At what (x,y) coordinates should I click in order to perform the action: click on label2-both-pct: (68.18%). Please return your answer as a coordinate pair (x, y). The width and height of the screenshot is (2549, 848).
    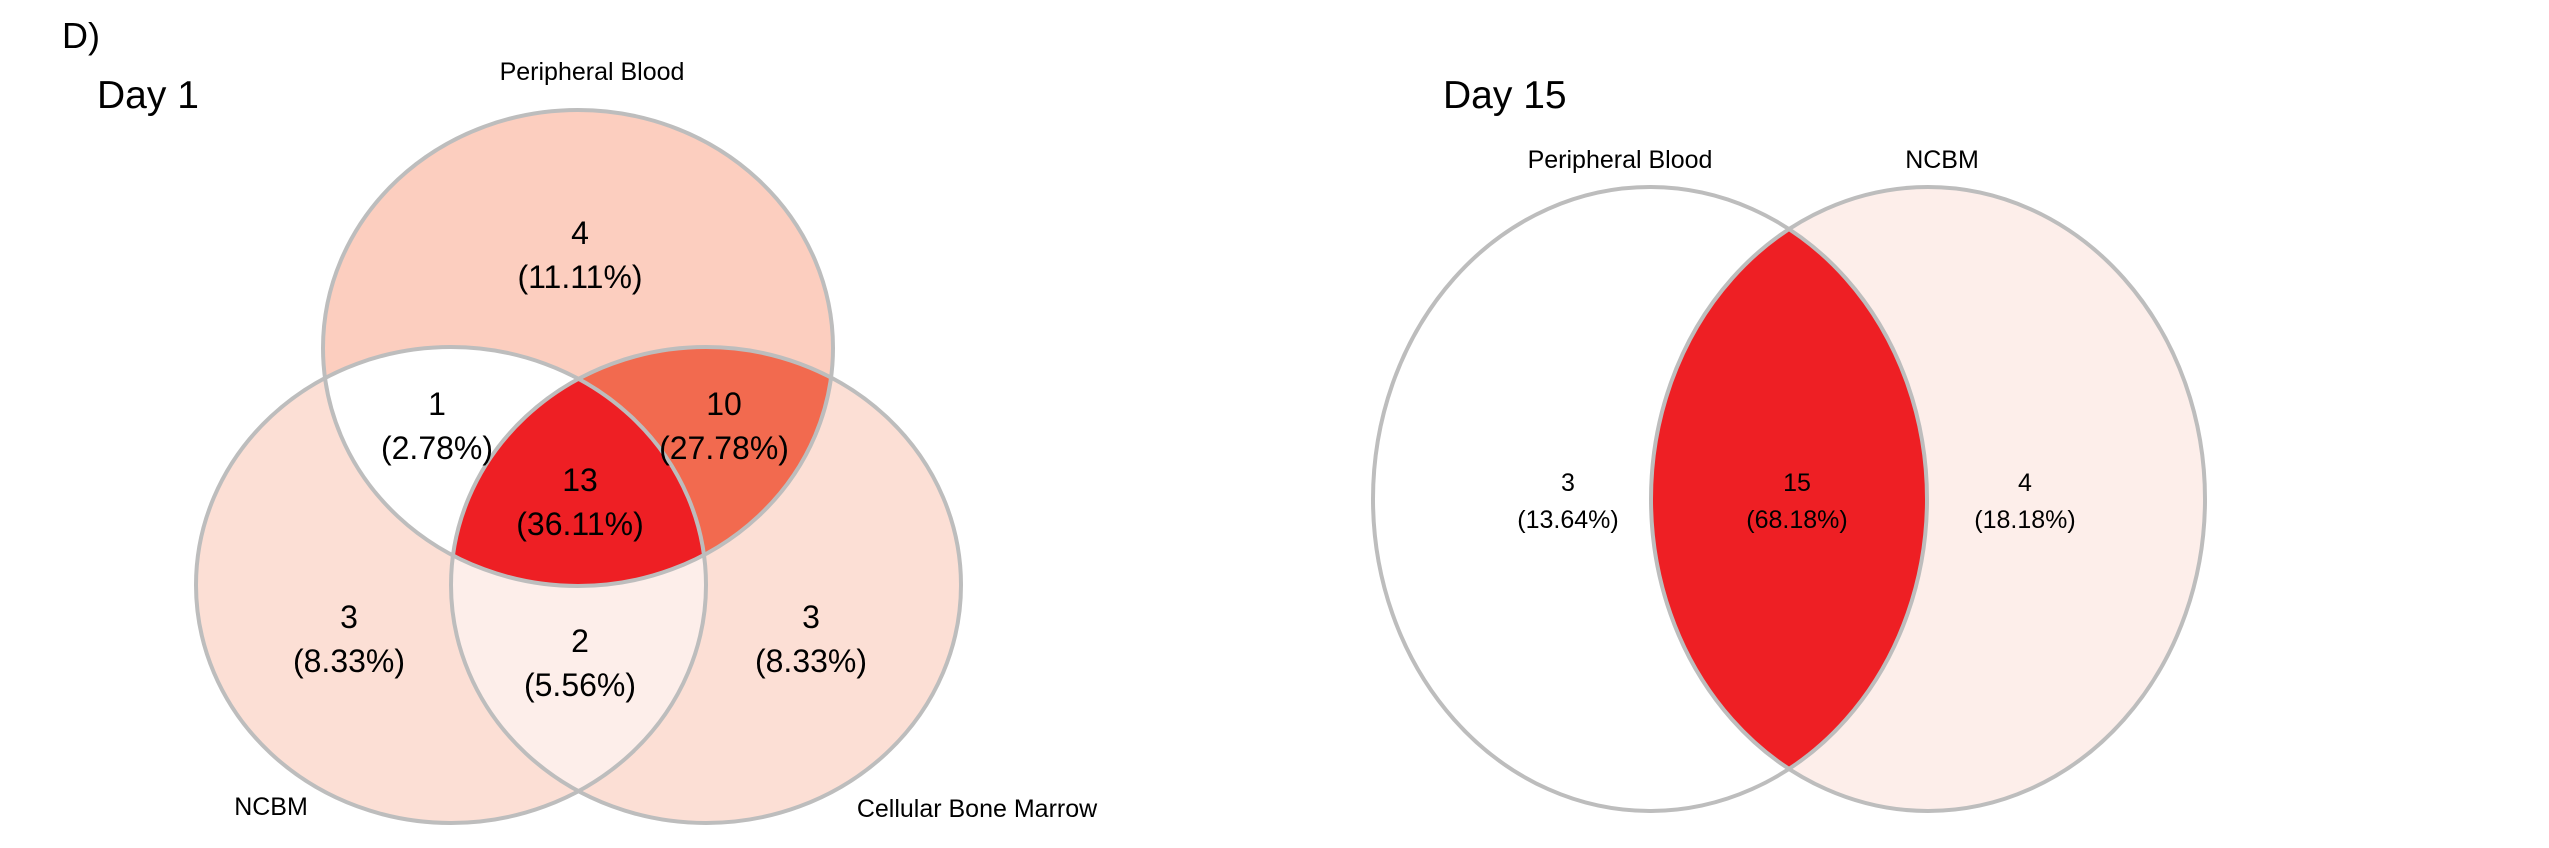
    Looking at the image, I should click on (1796, 520).